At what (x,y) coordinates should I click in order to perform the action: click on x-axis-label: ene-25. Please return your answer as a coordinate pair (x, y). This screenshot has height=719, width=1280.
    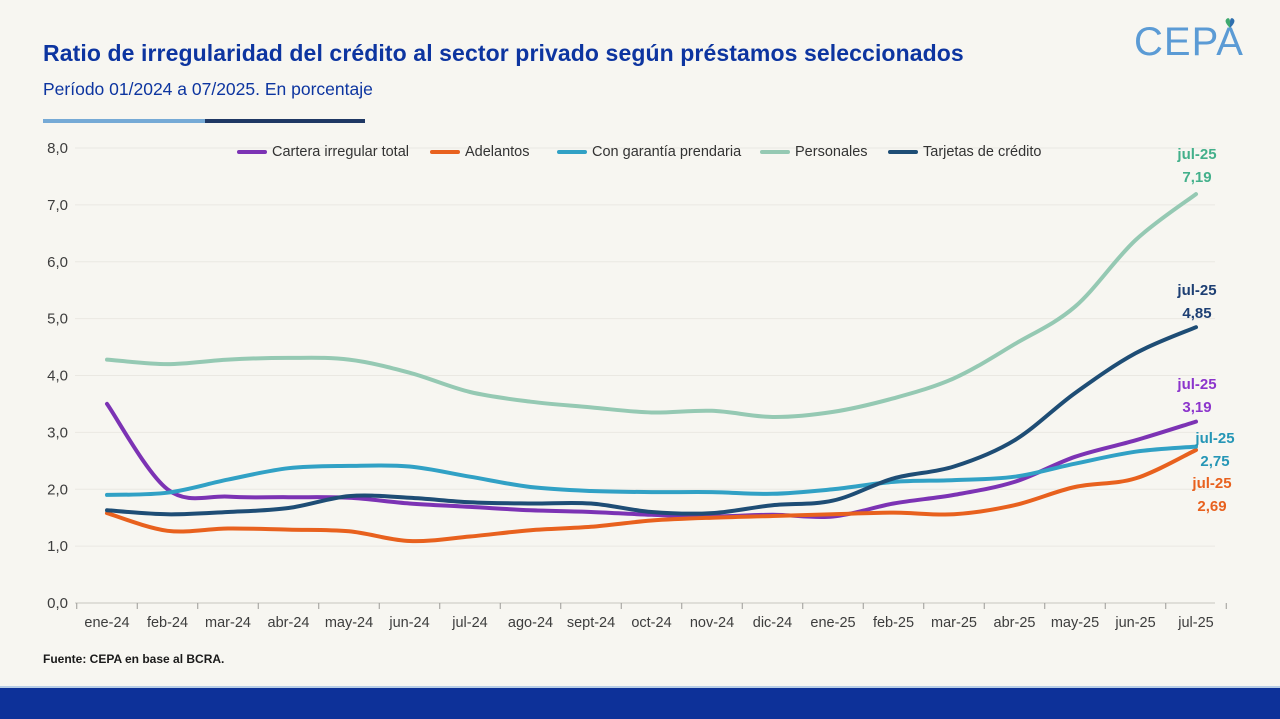
    Looking at the image, I should click on (832, 623).